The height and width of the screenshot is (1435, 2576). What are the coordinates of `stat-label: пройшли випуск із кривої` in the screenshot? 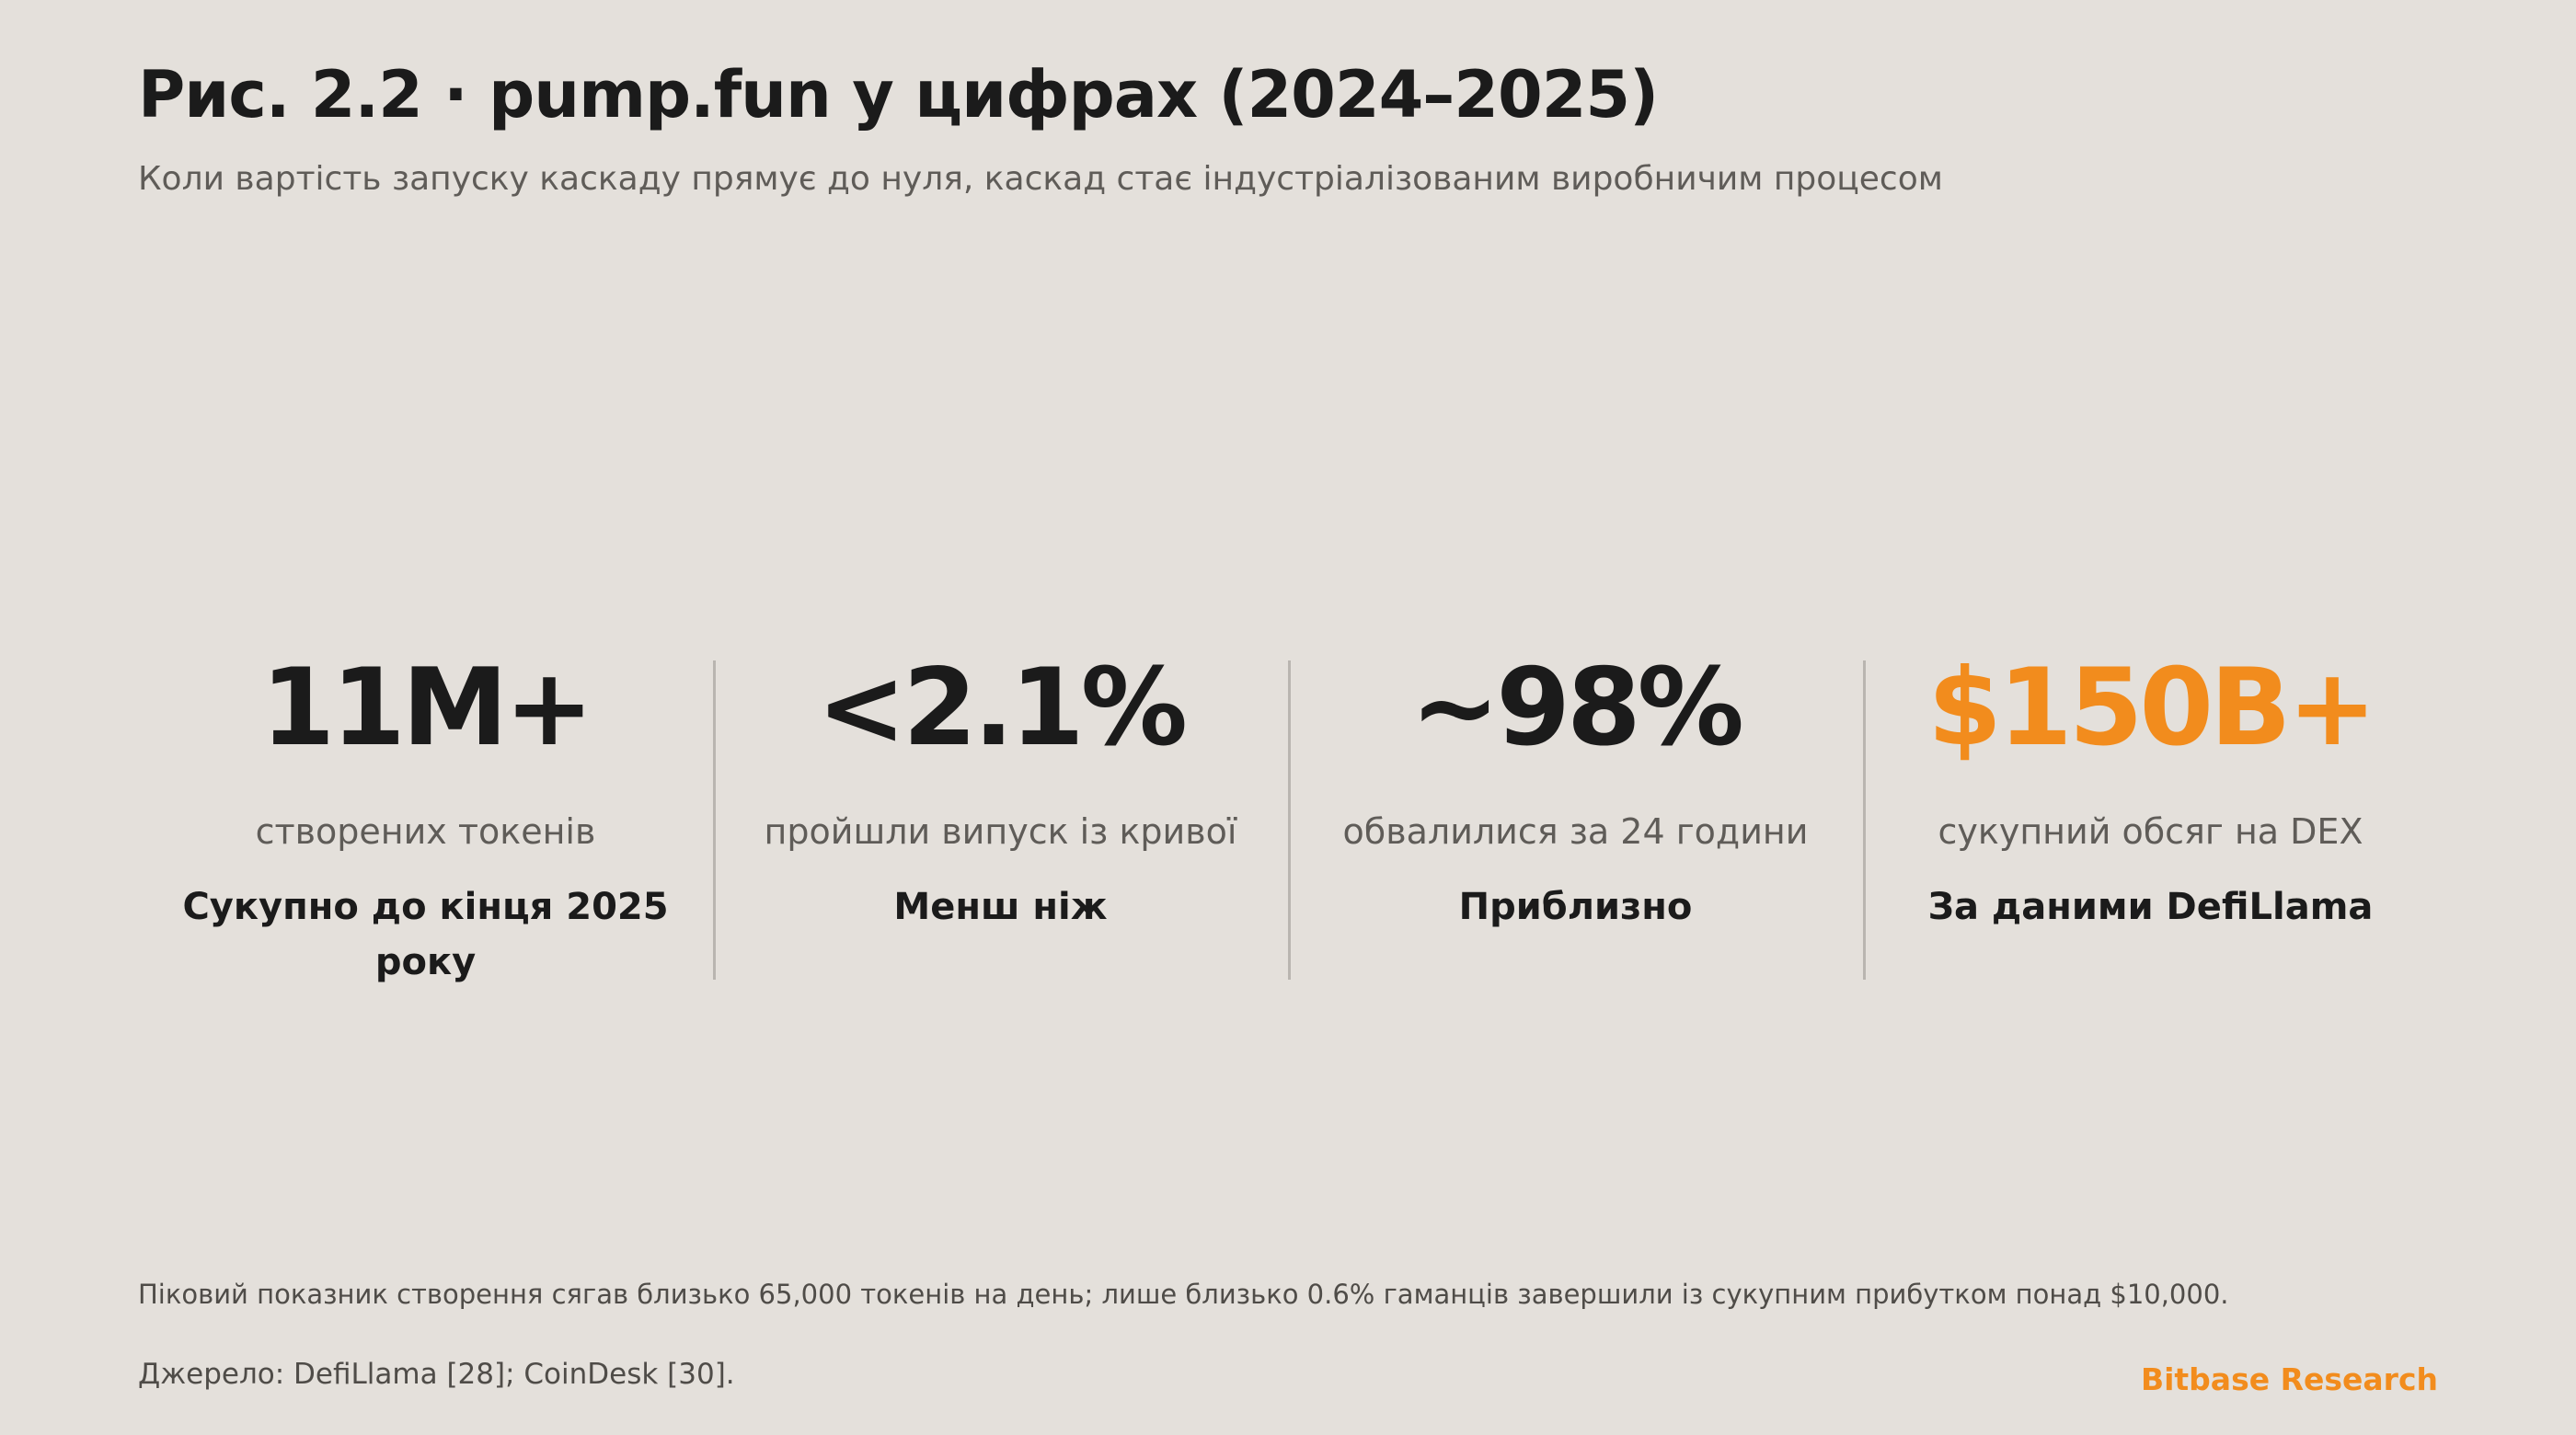 It's located at (1000, 831).